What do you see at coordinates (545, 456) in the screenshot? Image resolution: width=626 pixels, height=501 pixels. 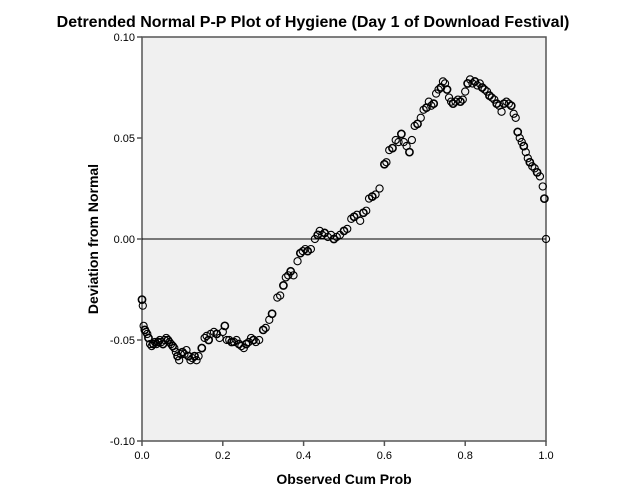 I see `x-tick-label: 1.0` at bounding box center [545, 456].